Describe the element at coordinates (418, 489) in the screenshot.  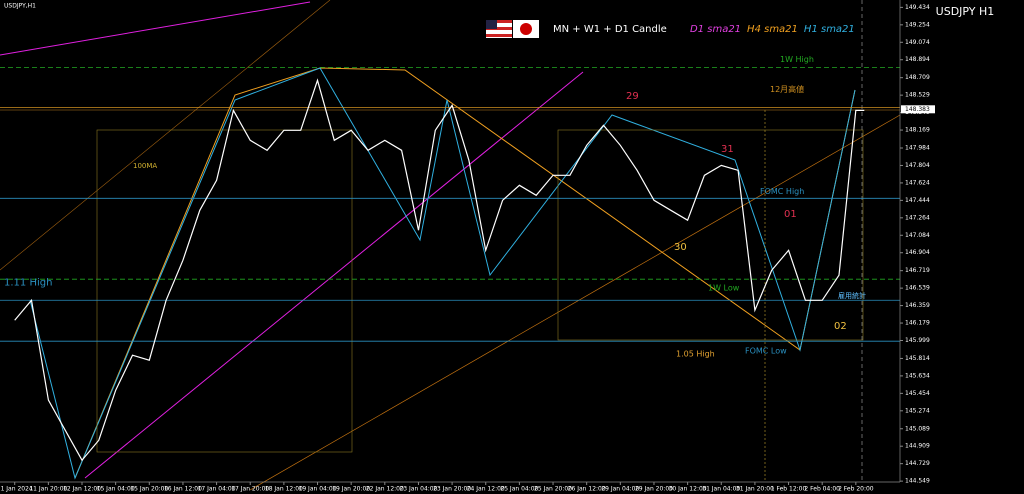
I see `x-tick-label: 23 Jan 04:00` at that location.